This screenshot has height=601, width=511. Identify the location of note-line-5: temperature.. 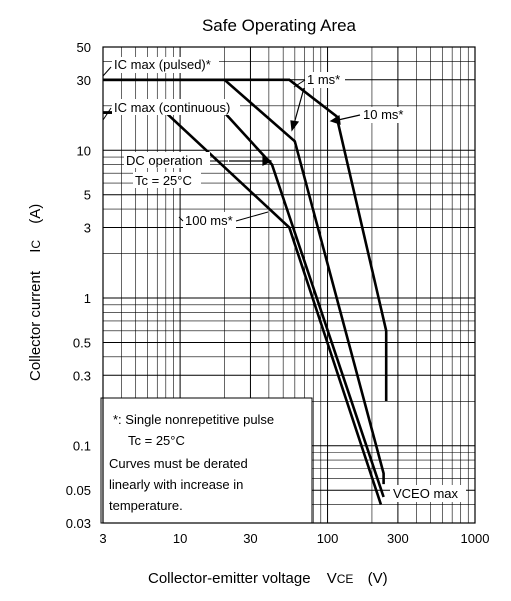
(146, 505).